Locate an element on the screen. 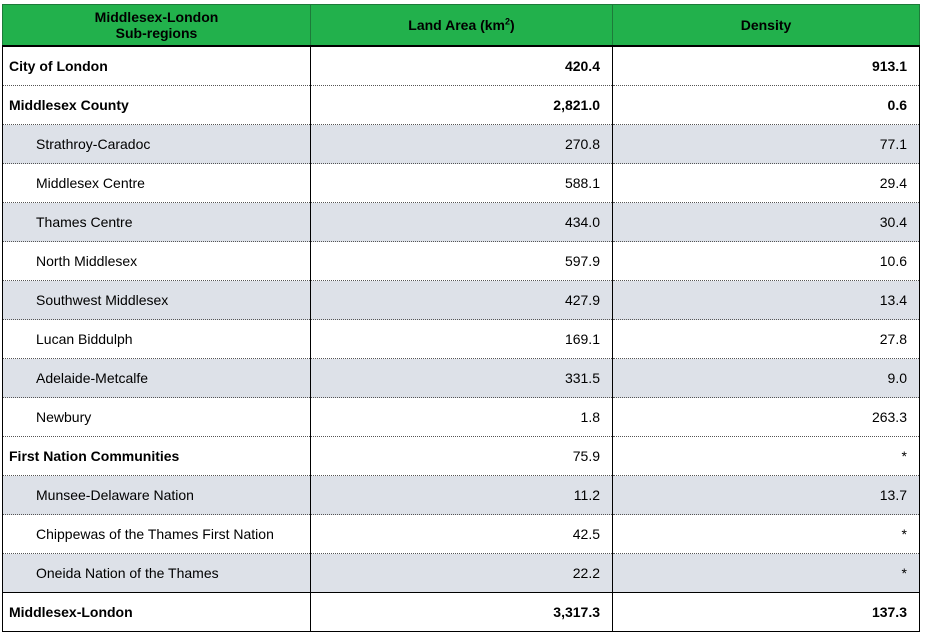 This screenshot has width=930, height=634. table-row-north-middlesex: North Middlesex 597.9 10.6 is located at coordinates (461, 261).